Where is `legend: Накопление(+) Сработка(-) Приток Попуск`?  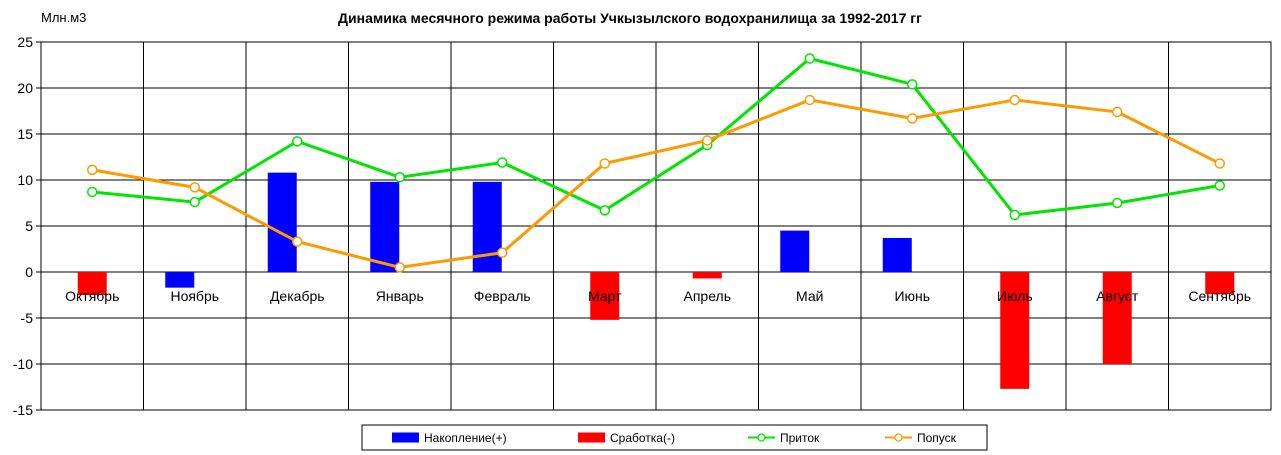 legend: Накопление(+) Сработка(-) Приток Попуск is located at coordinates (674, 437).